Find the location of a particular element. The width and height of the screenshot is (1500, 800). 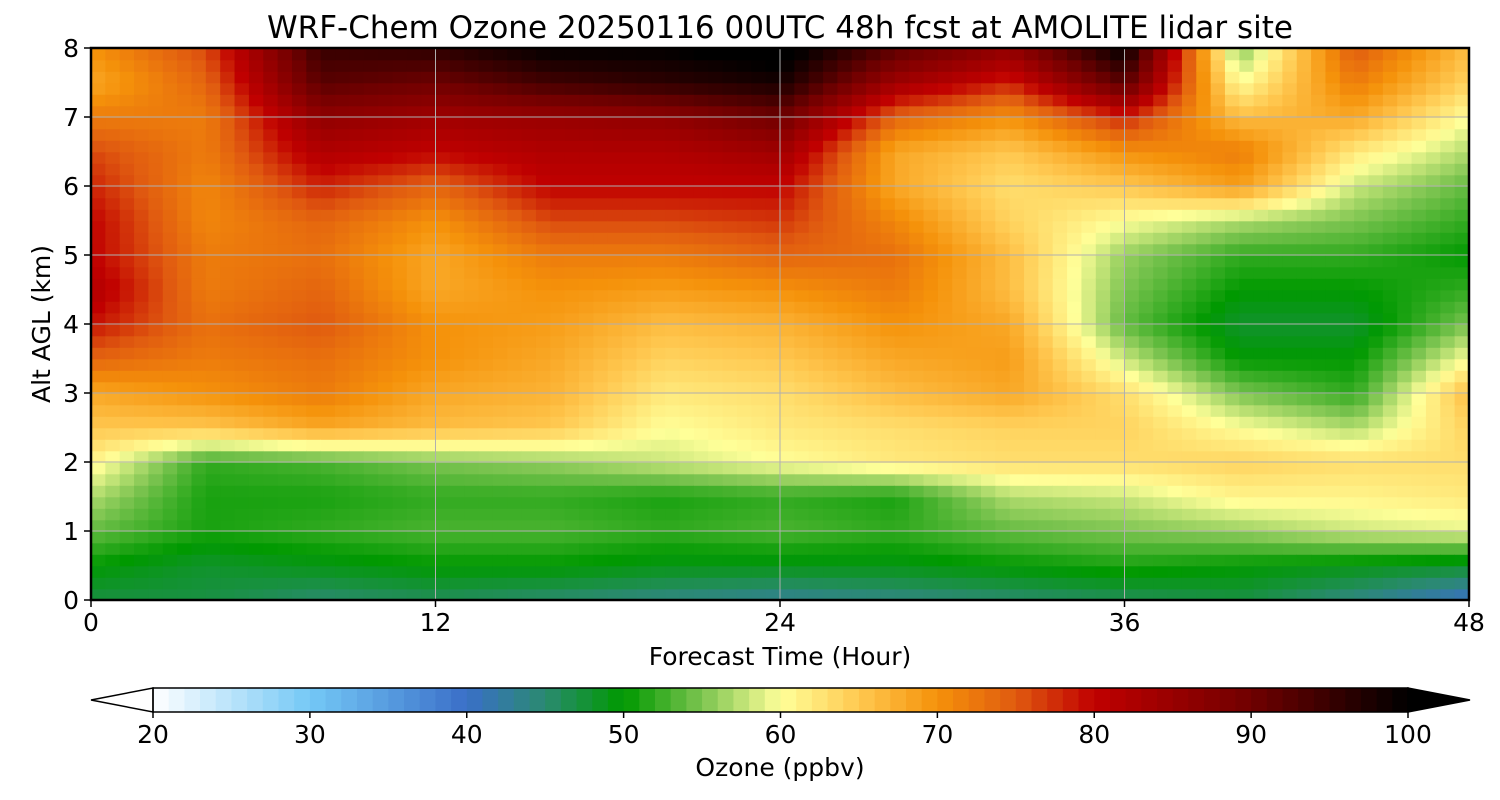

colorbar-segment is located at coordinates (1008, 700).